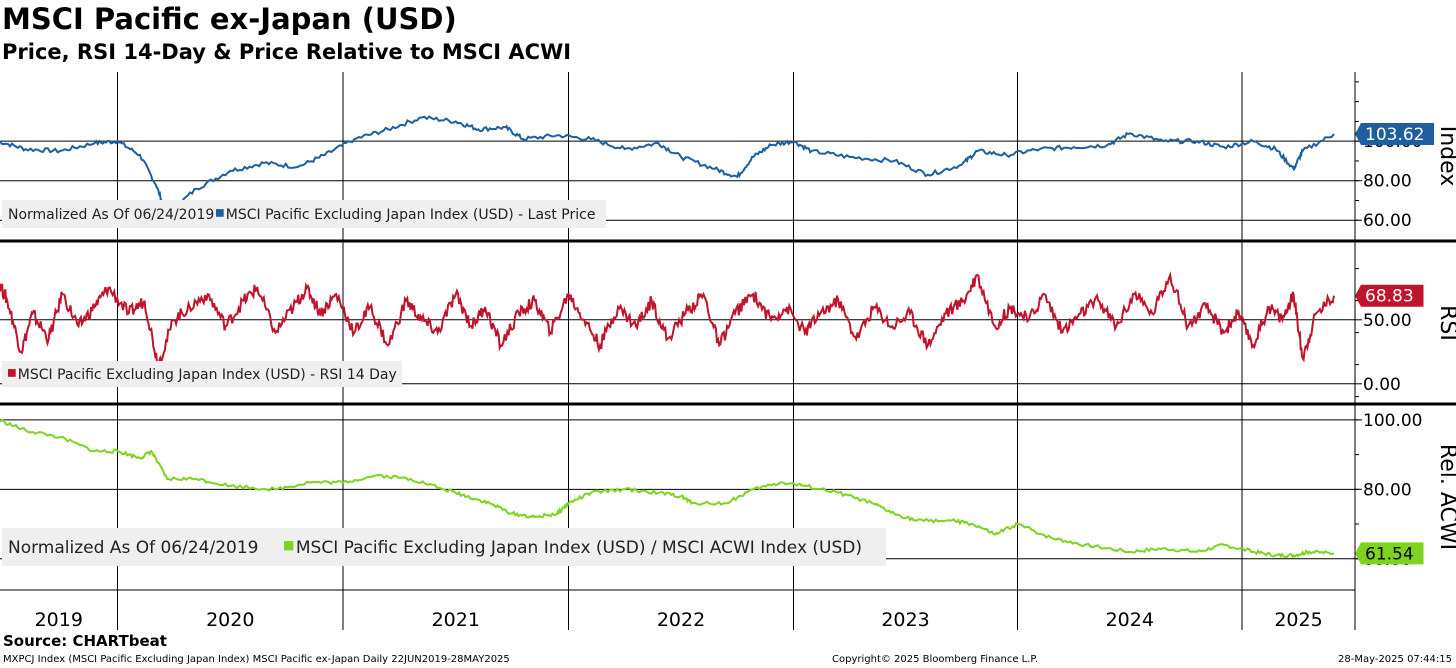 This screenshot has width=1456, height=668. What do you see at coordinates (1130, 620) in the screenshot?
I see `x-tick-label: 2024` at bounding box center [1130, 620].